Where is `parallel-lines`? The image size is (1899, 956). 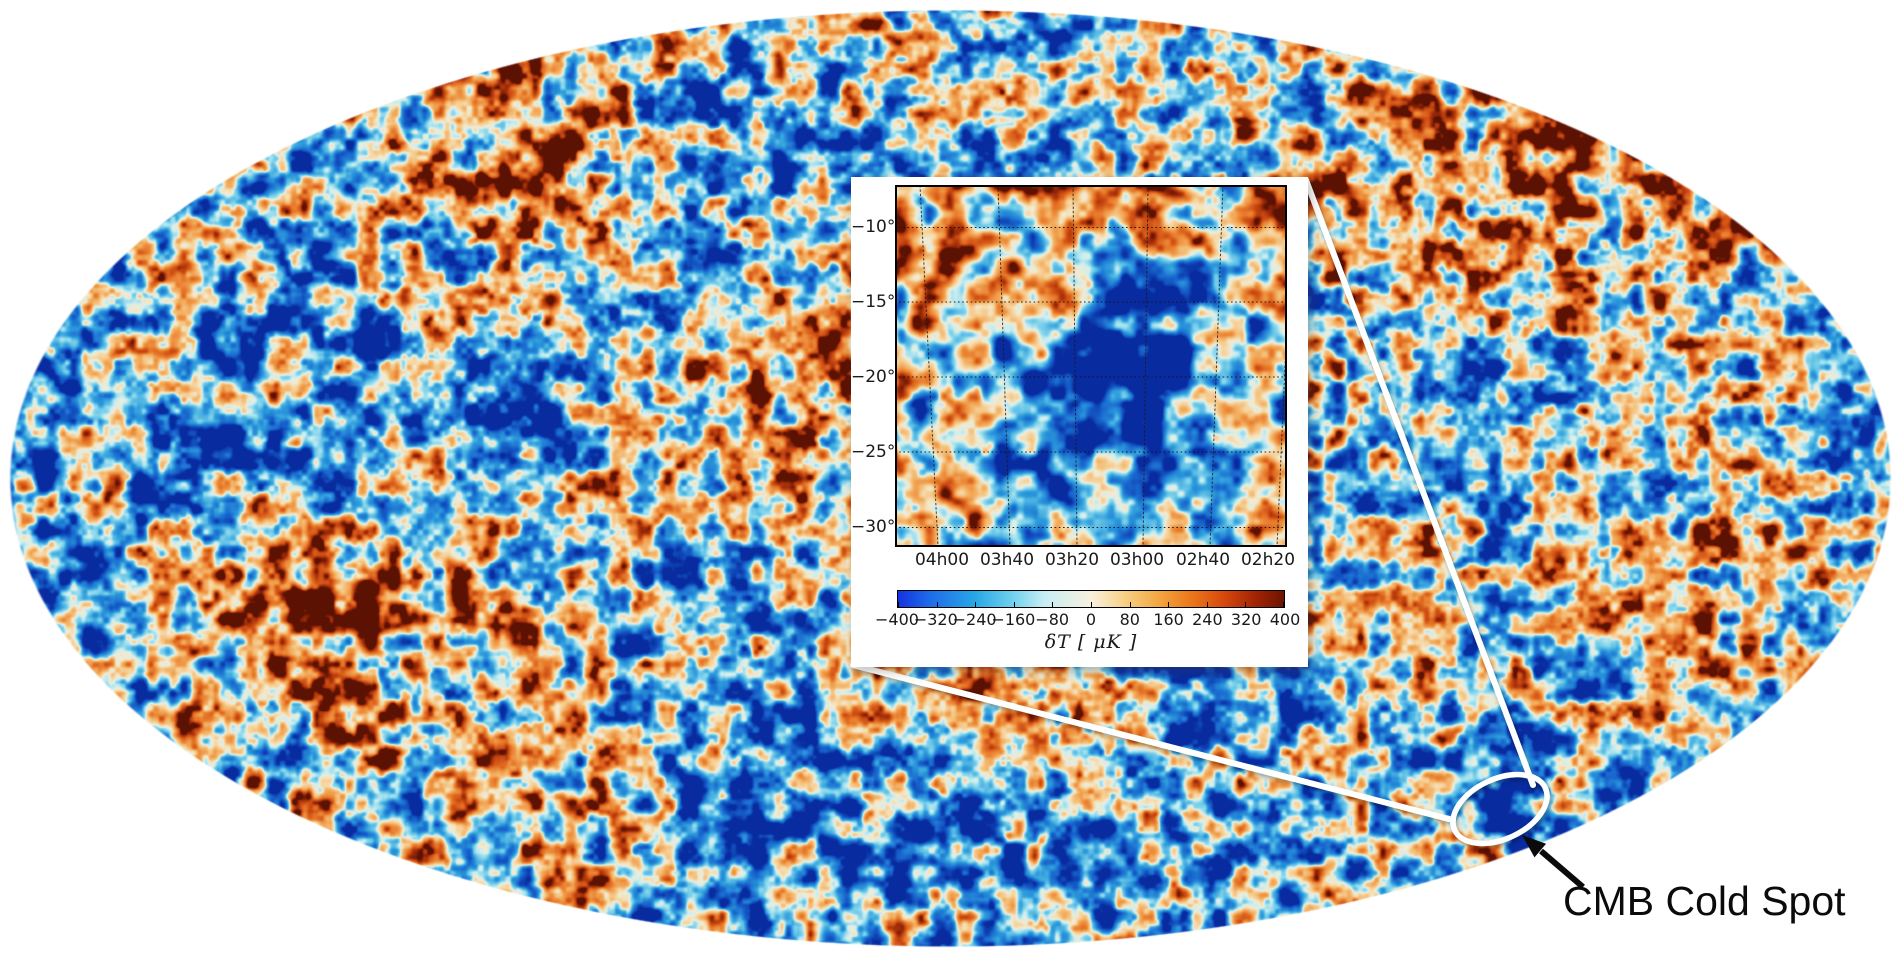 parallel-lines is located at coordinates (1091, 377).